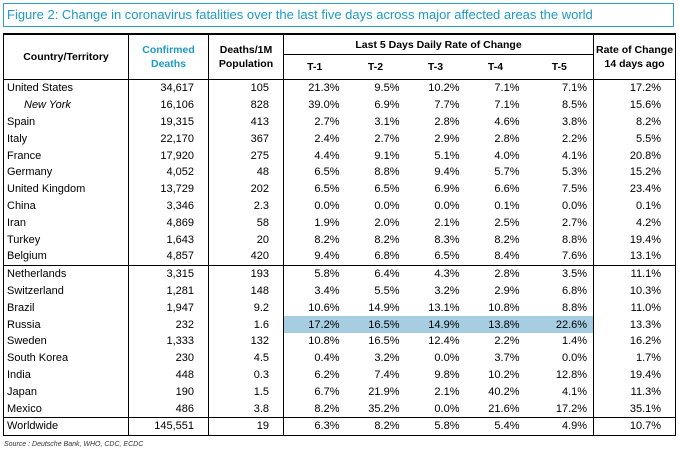  Describe the element at coordinates (645, 189) in the screenshot. I see `rate-14-days-cell: 23.4%` at that location.